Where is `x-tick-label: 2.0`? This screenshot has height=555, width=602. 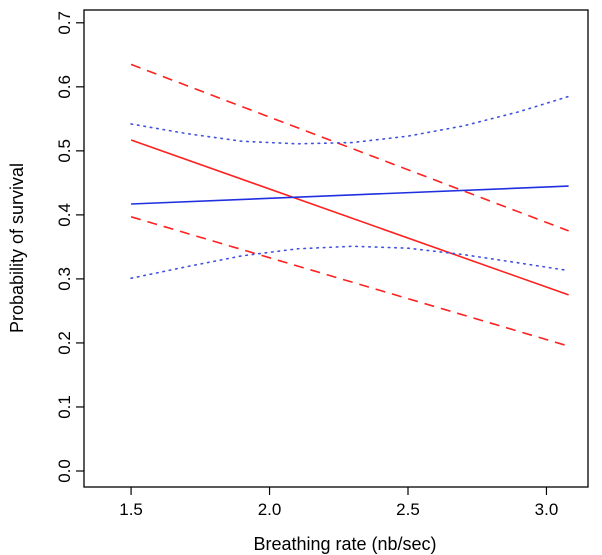
x-tick-label: 2.0 is located at coordinates (270, 509).